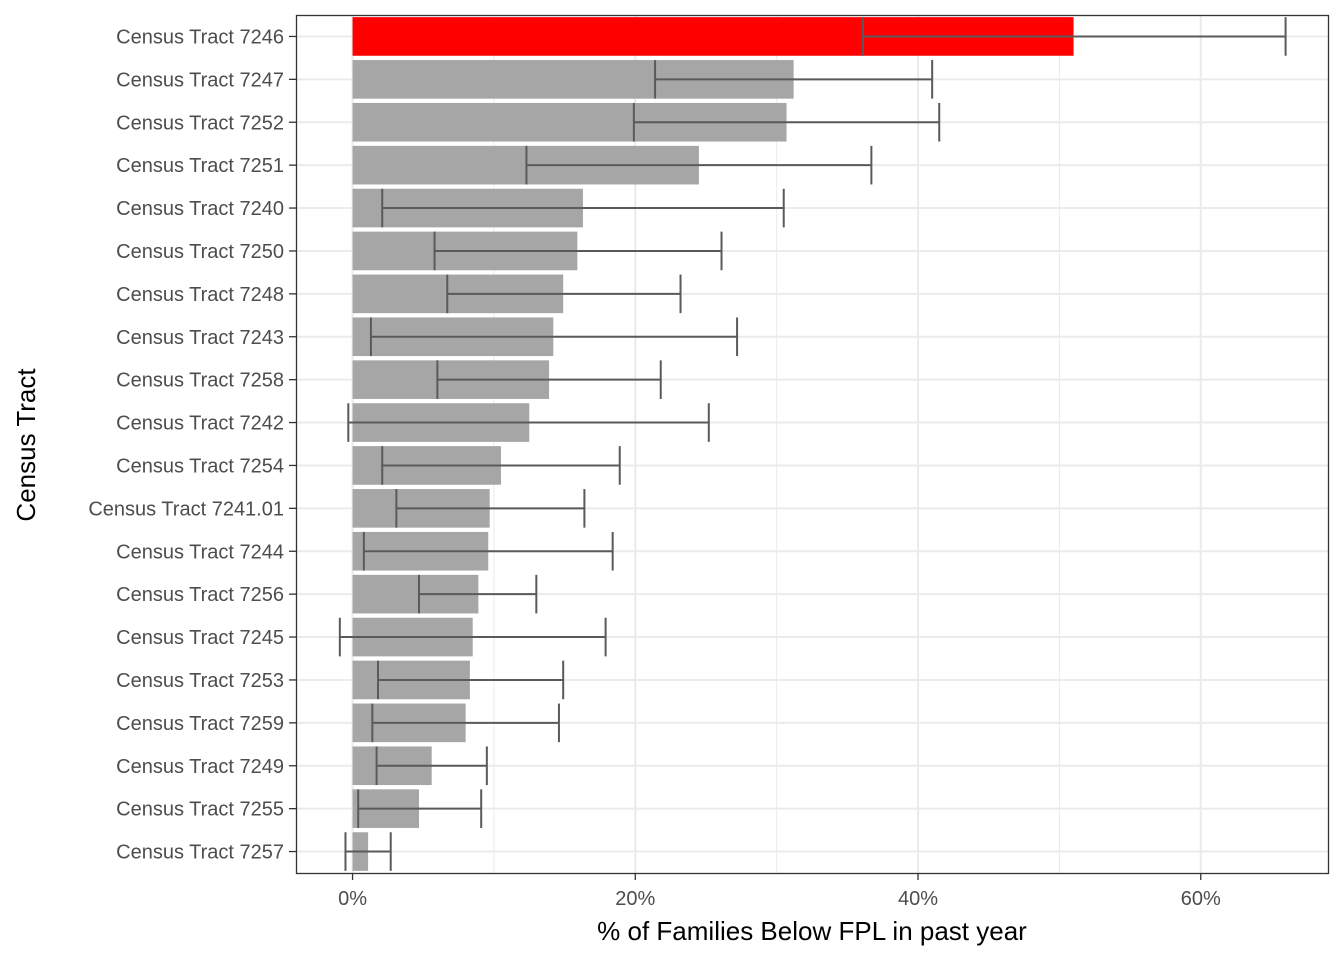 The width and height of the screenshot is (1344, 960). Describe the element at coordinates (200, 37) in the screenshot. I see `y-tick-label: Census Tract 7246` at that location.